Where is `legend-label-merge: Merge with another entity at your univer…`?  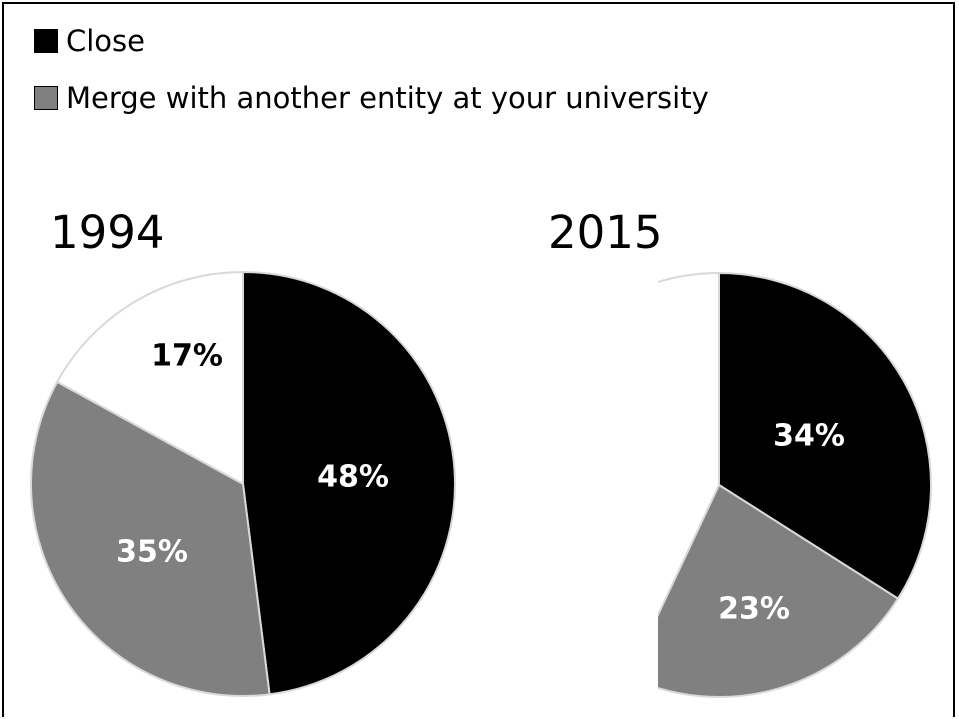 legend-label-merge: Merge with another entity at your univer… is located at coordinates (387, 98).